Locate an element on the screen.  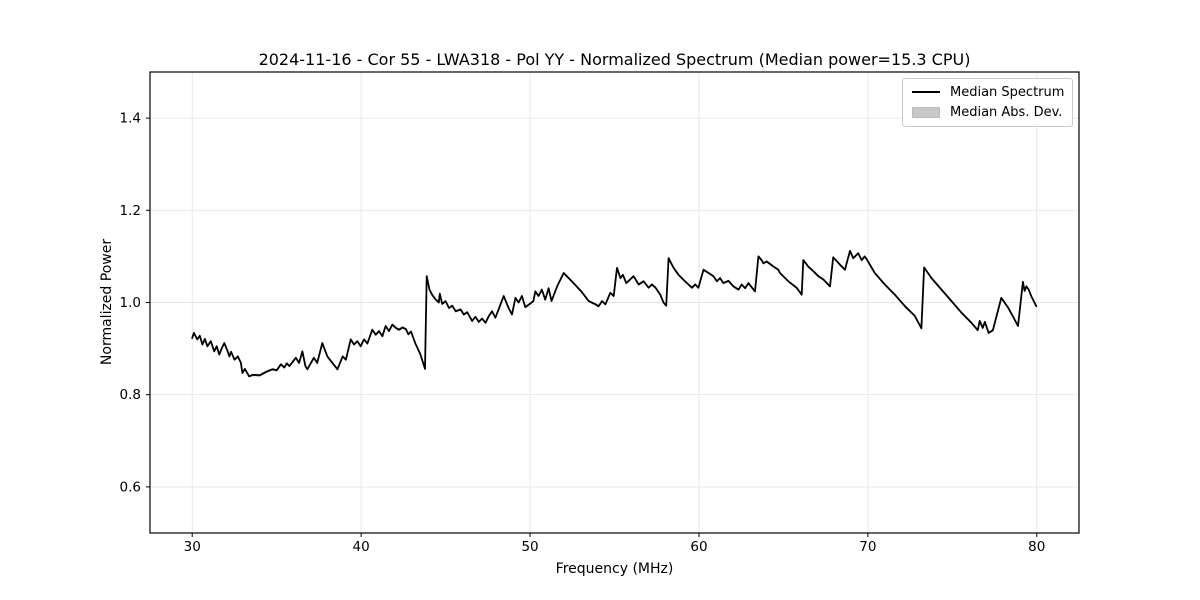
legend-label: Median Spectrum is located at coordinates (1007, 92).